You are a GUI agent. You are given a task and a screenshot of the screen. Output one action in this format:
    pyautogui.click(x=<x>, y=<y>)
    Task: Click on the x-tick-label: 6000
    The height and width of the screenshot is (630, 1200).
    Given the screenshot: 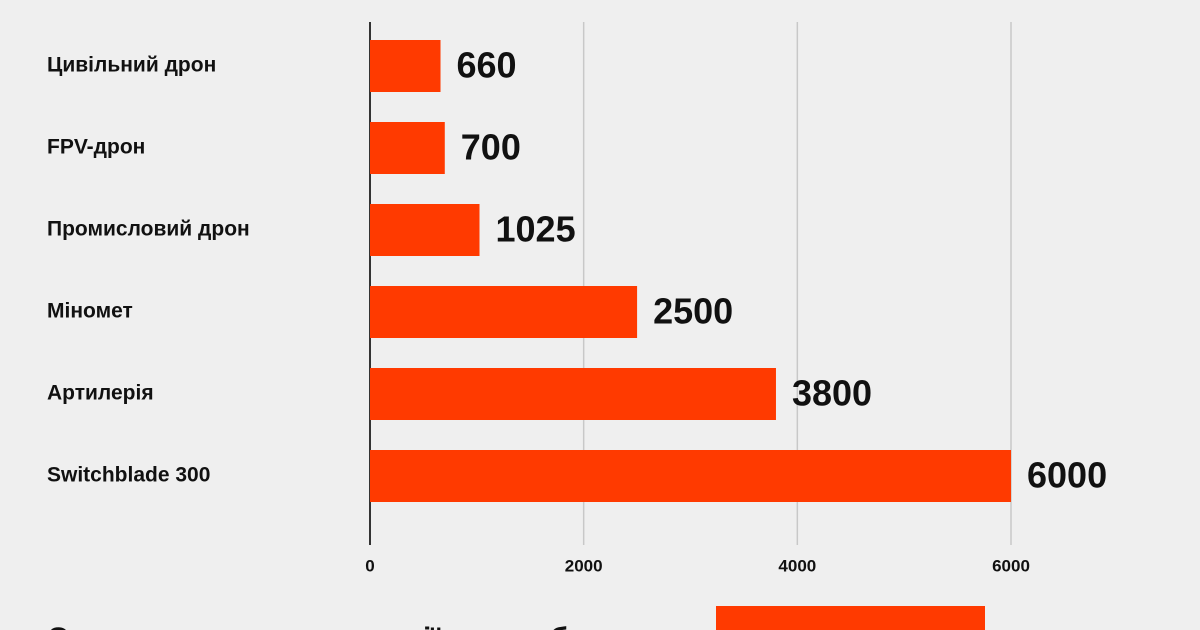 What is the action you would take?
    pyautogui.click(x=1011, y=565)
    